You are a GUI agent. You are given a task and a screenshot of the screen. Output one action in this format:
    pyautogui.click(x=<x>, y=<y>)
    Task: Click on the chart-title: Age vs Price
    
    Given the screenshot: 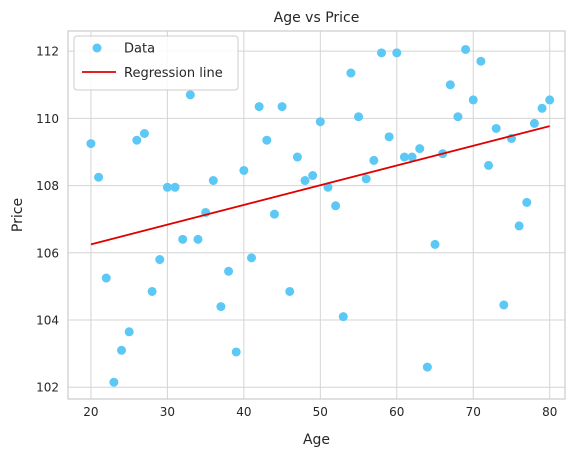 What is the action you would take?
    pyautogui.click(x=317, y=18)
    